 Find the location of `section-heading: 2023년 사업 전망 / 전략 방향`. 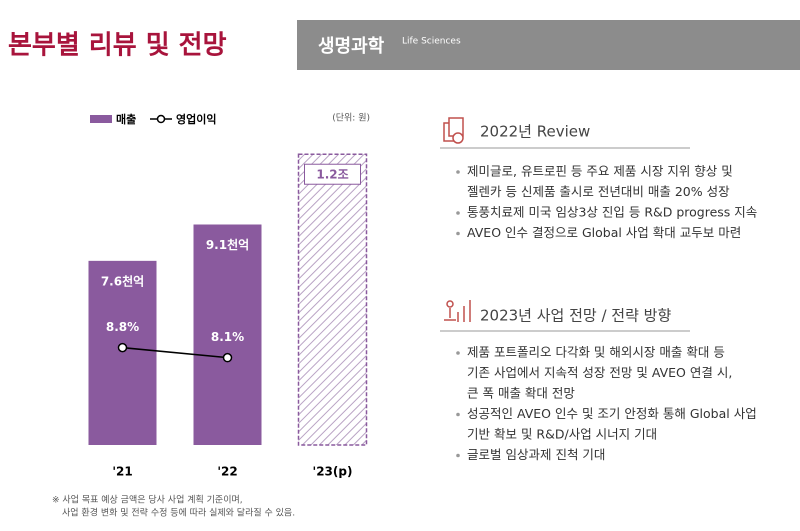

section-heading: 2023년 사업 전망 / 전략 방향 is located at coordinates (575, 316).